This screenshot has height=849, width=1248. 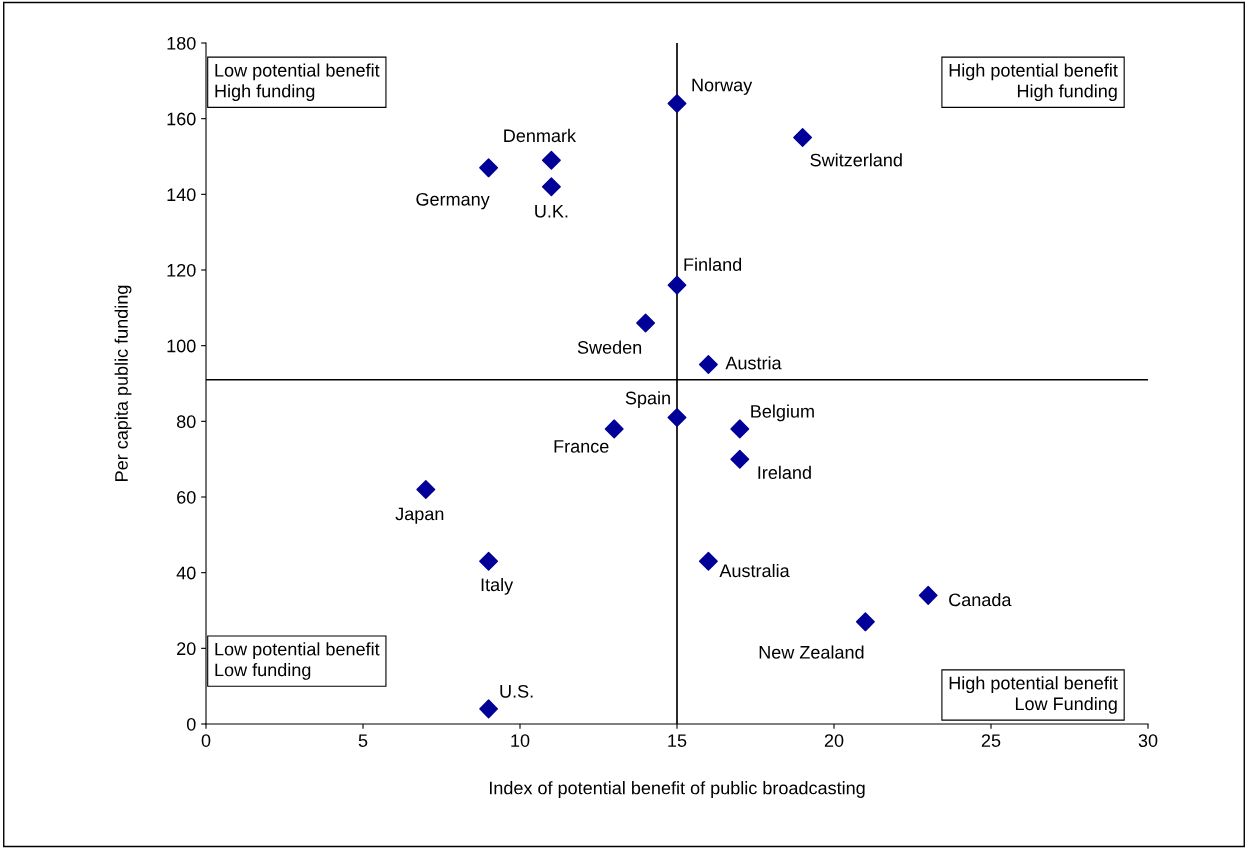 What do you see at coordinates (782, 413) in the screenshot?
I see `annotation: Belgium` at bounding box center [782, 413].